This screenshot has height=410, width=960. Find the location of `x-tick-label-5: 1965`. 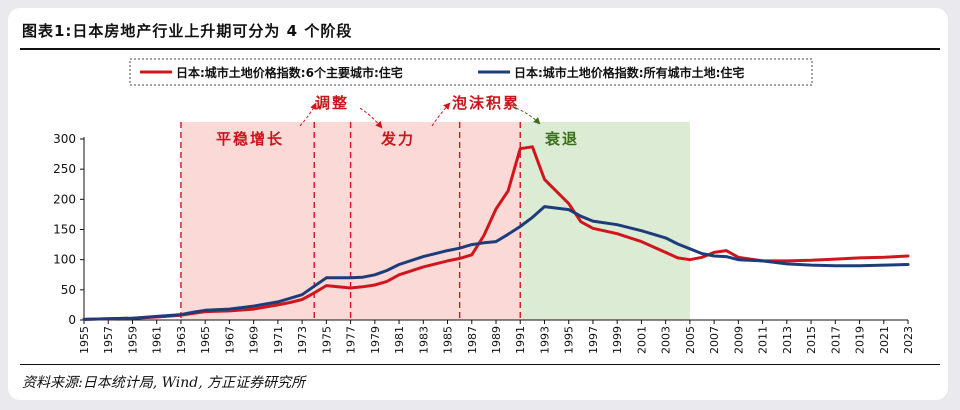

x-tick-label-5: 1965 is located at coordinates (205, 340).